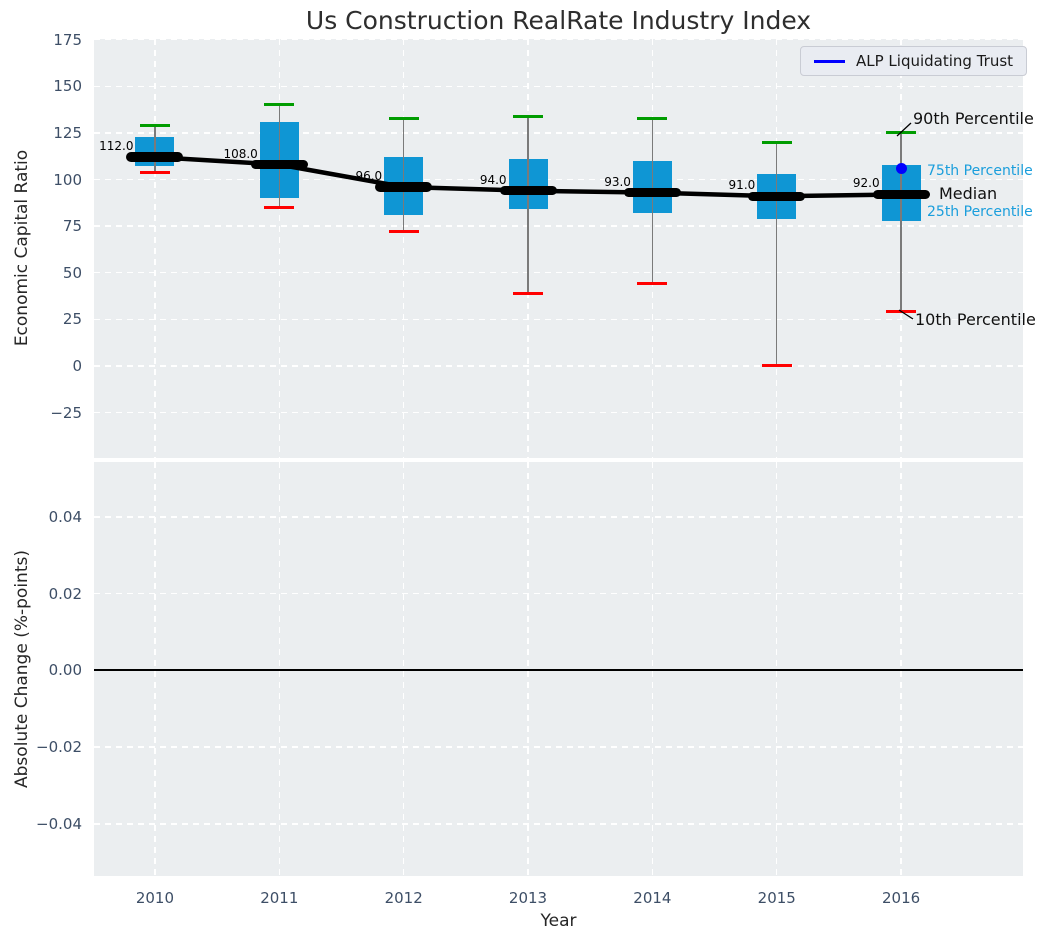 Image resolution: width=1049 pixels, height=942 pixels. Describe the element at coordinates (968, 193) in the screenshot. I see `annotation-median: Median` at that location.